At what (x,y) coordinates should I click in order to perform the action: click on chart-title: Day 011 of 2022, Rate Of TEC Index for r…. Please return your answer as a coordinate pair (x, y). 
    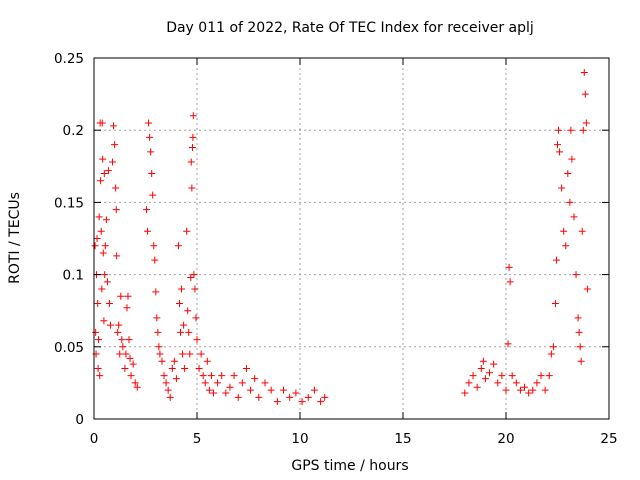
    Looking at the image, I should click on (350, 28).